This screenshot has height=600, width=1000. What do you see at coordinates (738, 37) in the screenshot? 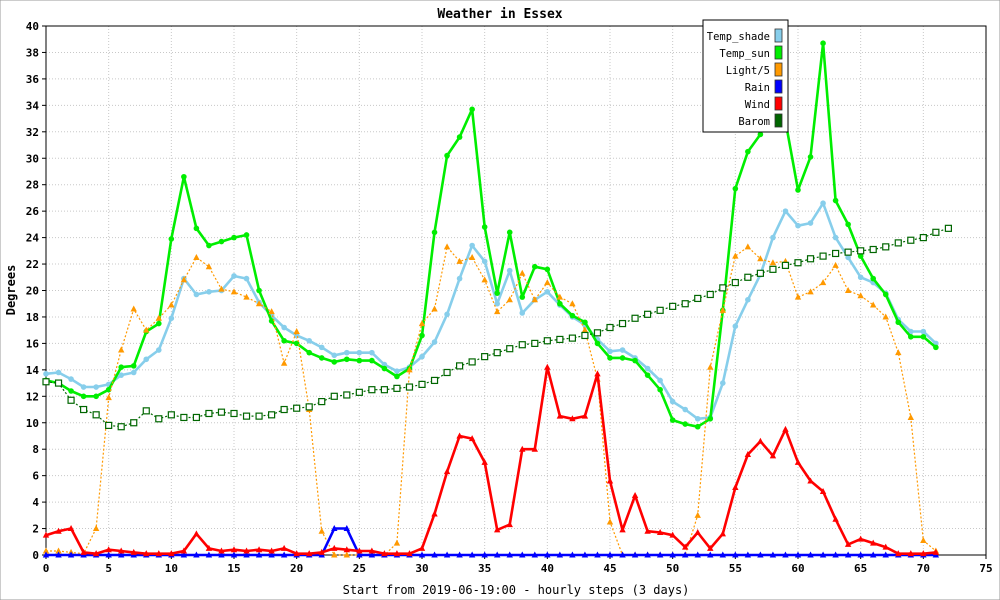
I see `legend-label-temp-shade: Temp_shade` at bounding box center [738, 37].